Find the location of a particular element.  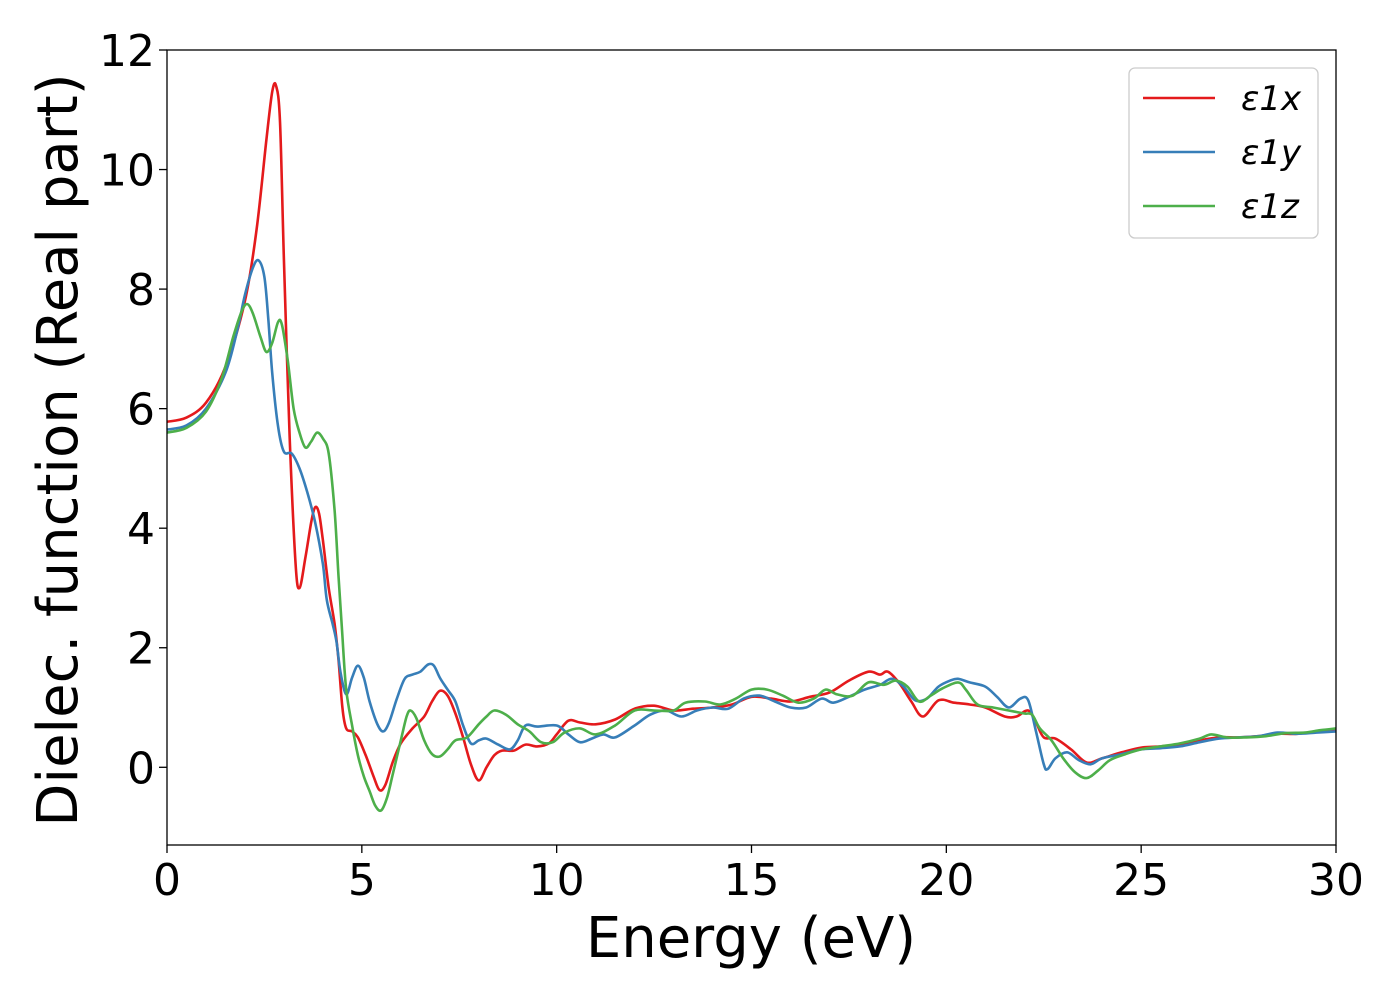

y-tick-label: 0 is located at coordinates (141, 768).